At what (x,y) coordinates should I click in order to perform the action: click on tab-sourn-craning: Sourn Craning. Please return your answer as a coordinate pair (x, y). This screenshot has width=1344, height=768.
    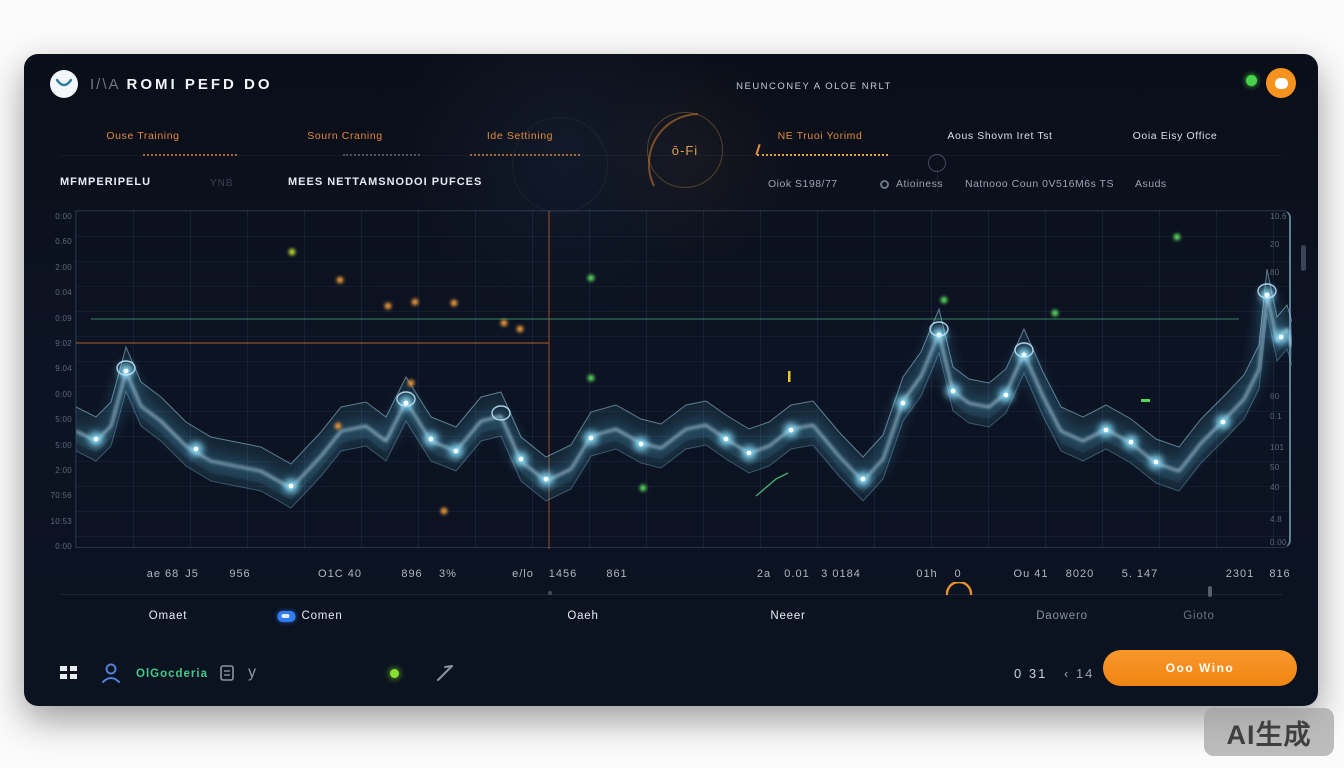
    Looking at the image, I should click on (345, 136).